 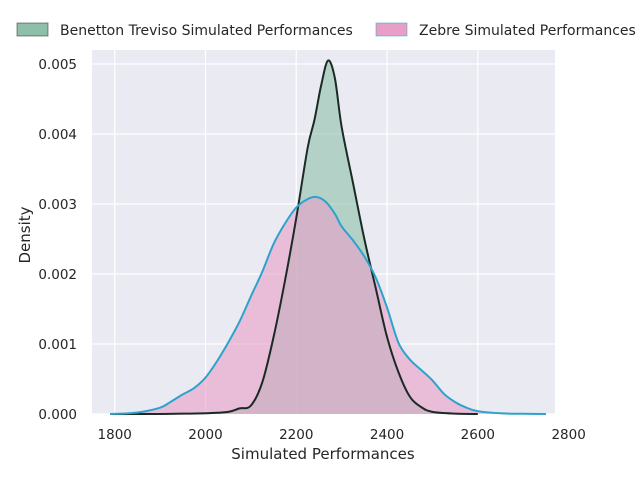 I want to click on x-tick-label: 1800, so click(x=115, y=435).